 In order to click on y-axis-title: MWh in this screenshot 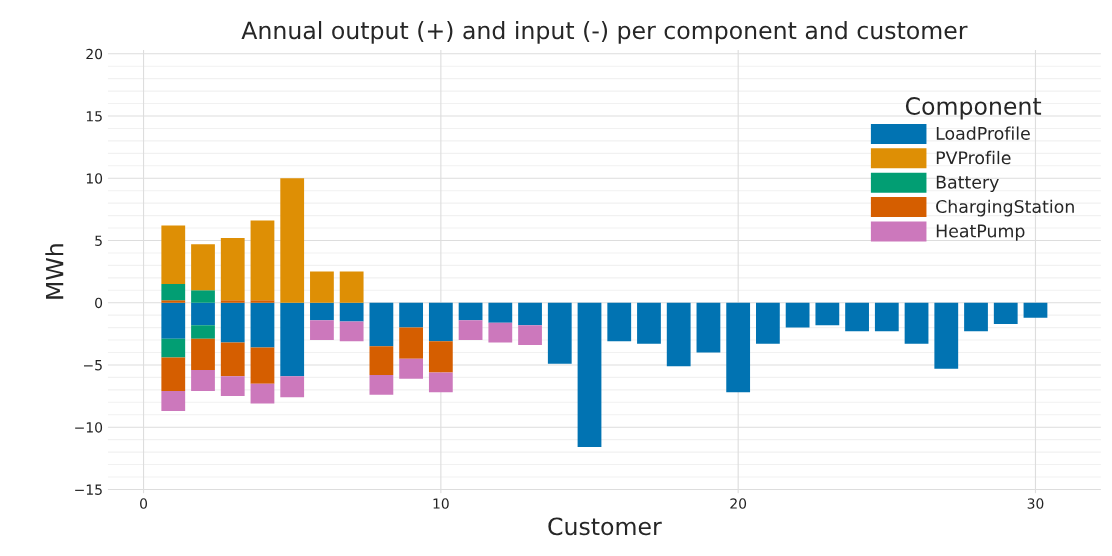, I will do `click(54, 271)`.